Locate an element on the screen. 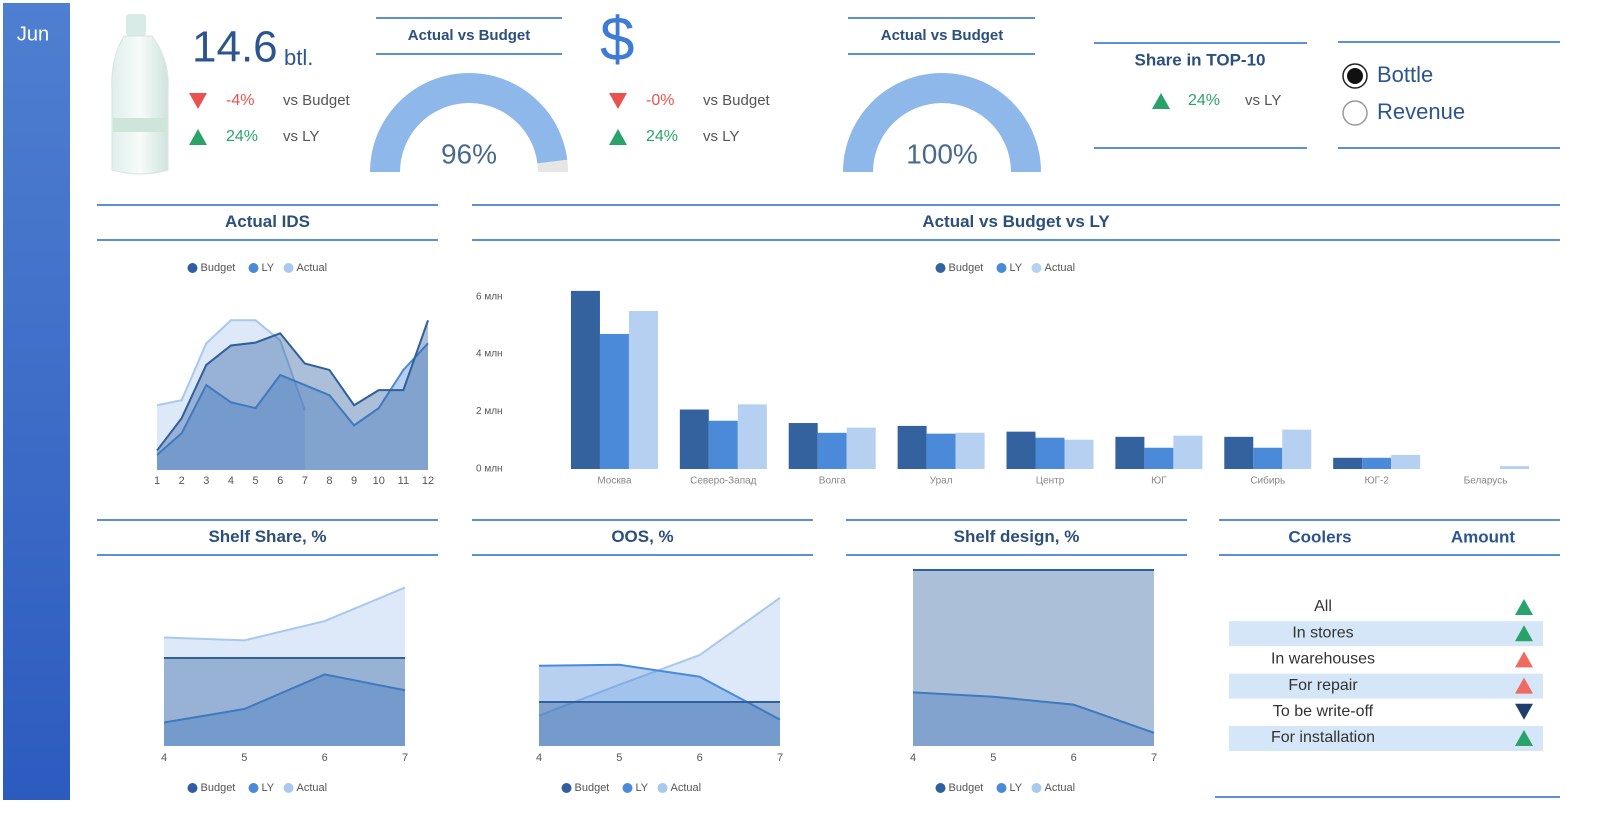 This screenshot has width=1600, height=823. radio-button is located at coordinates (1355, 113).